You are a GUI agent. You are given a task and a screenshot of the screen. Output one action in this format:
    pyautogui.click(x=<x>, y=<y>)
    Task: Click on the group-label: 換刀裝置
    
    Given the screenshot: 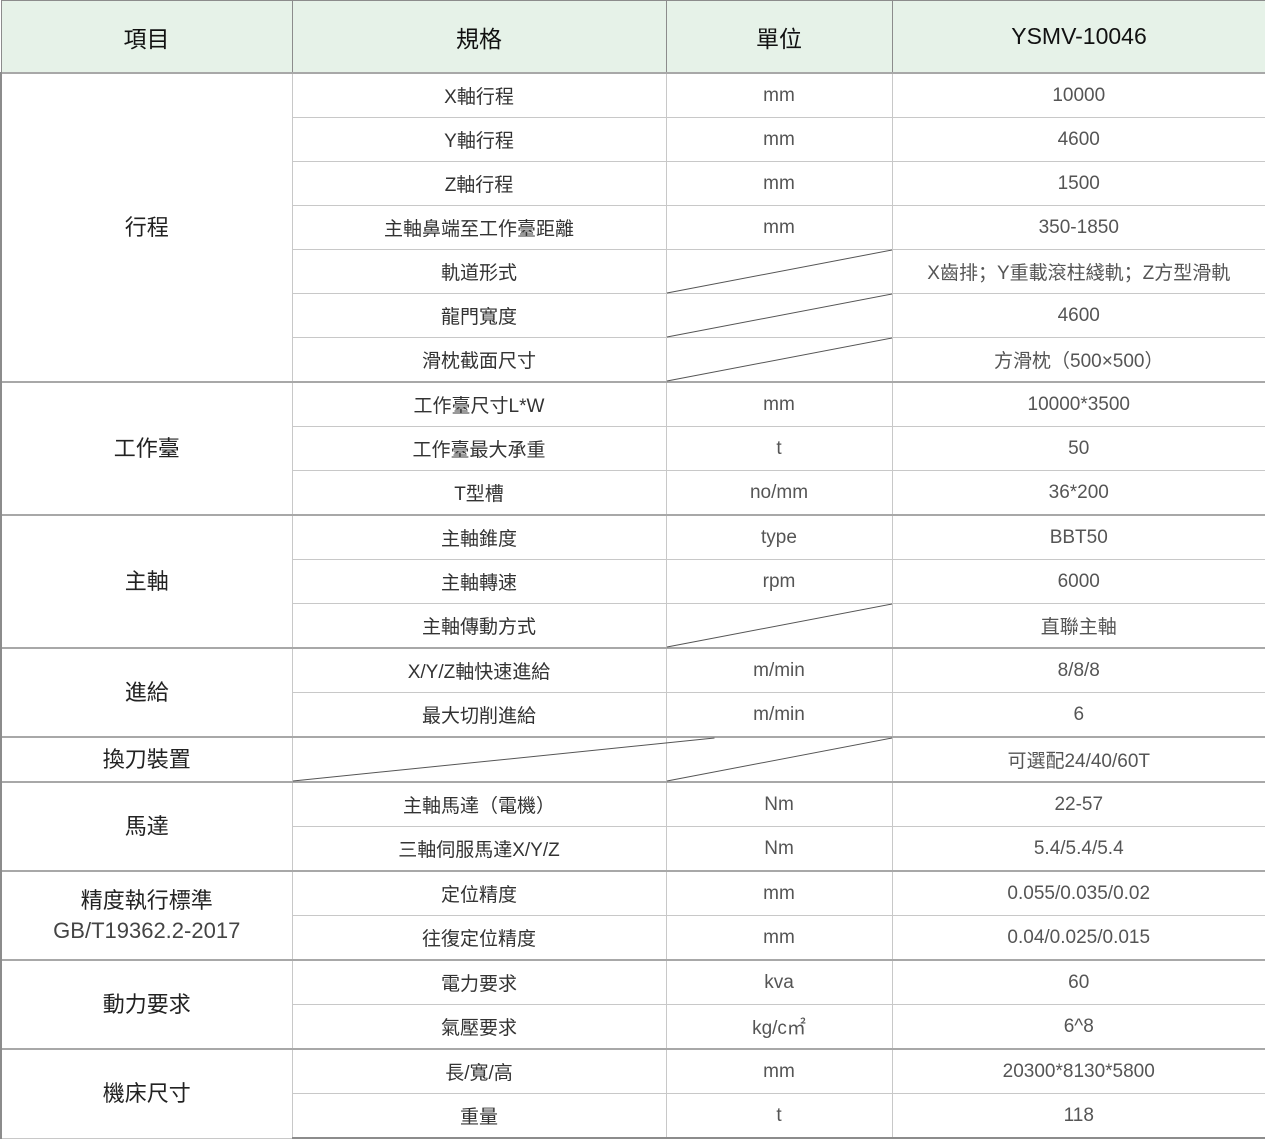 What is the action you would take?
    pyautogui.click(x=146, y=759)
    